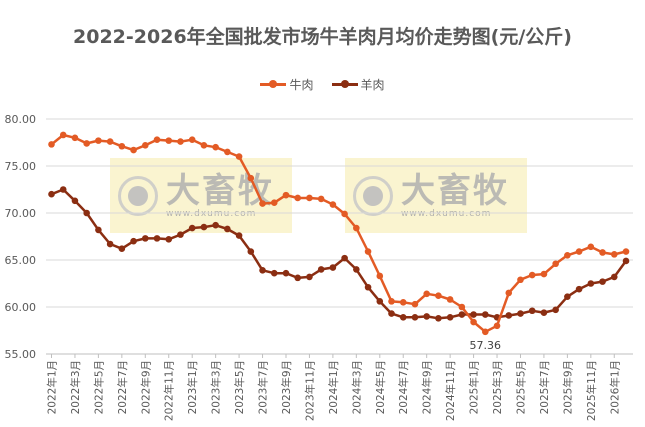 This screenshot has width=645, height=427. What do you see at coordinates (21, 166) in the screenshot?
I see `y-tick-label: 75.00` at bounding box center [21, 166].